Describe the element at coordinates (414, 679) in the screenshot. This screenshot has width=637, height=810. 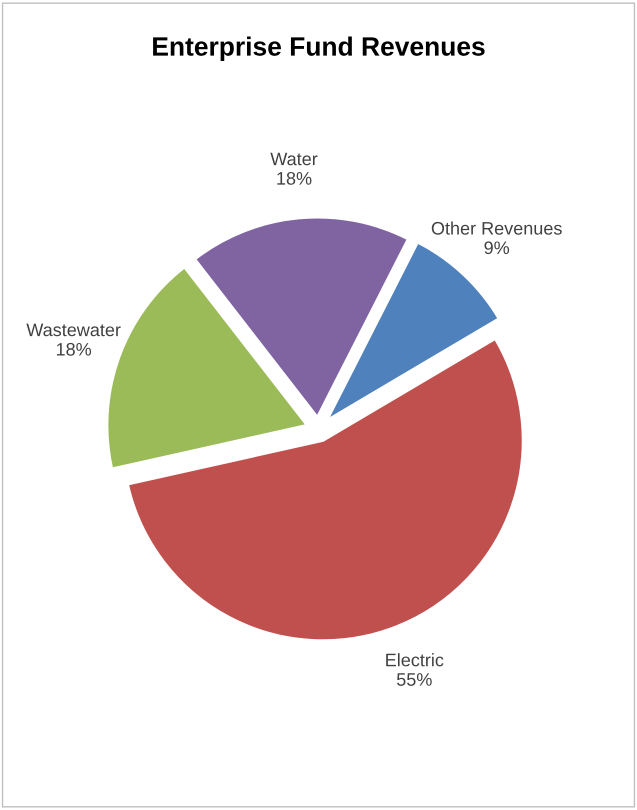
I see `data-label: 55%` at that location.